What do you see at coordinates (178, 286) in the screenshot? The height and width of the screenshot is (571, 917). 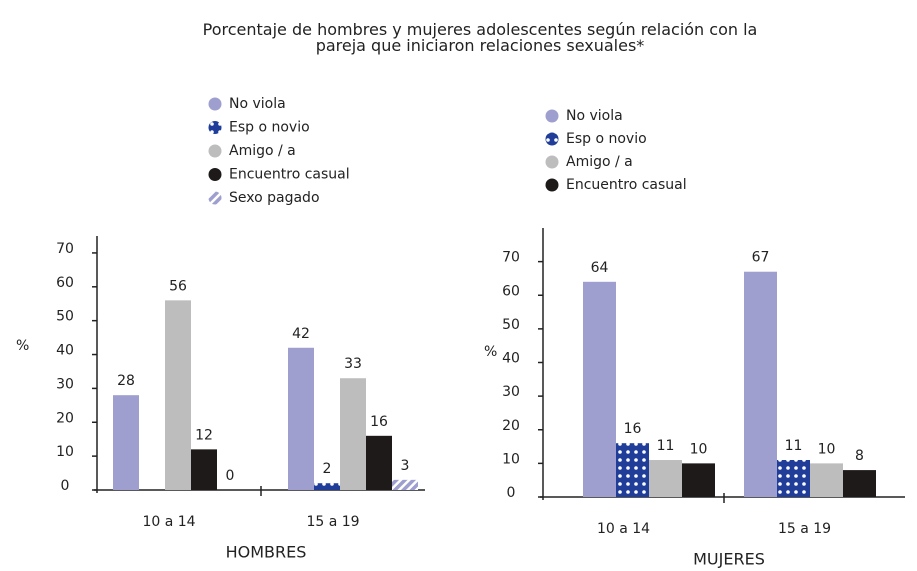 I see `value-label: 56` at bounding box center [178, 286].